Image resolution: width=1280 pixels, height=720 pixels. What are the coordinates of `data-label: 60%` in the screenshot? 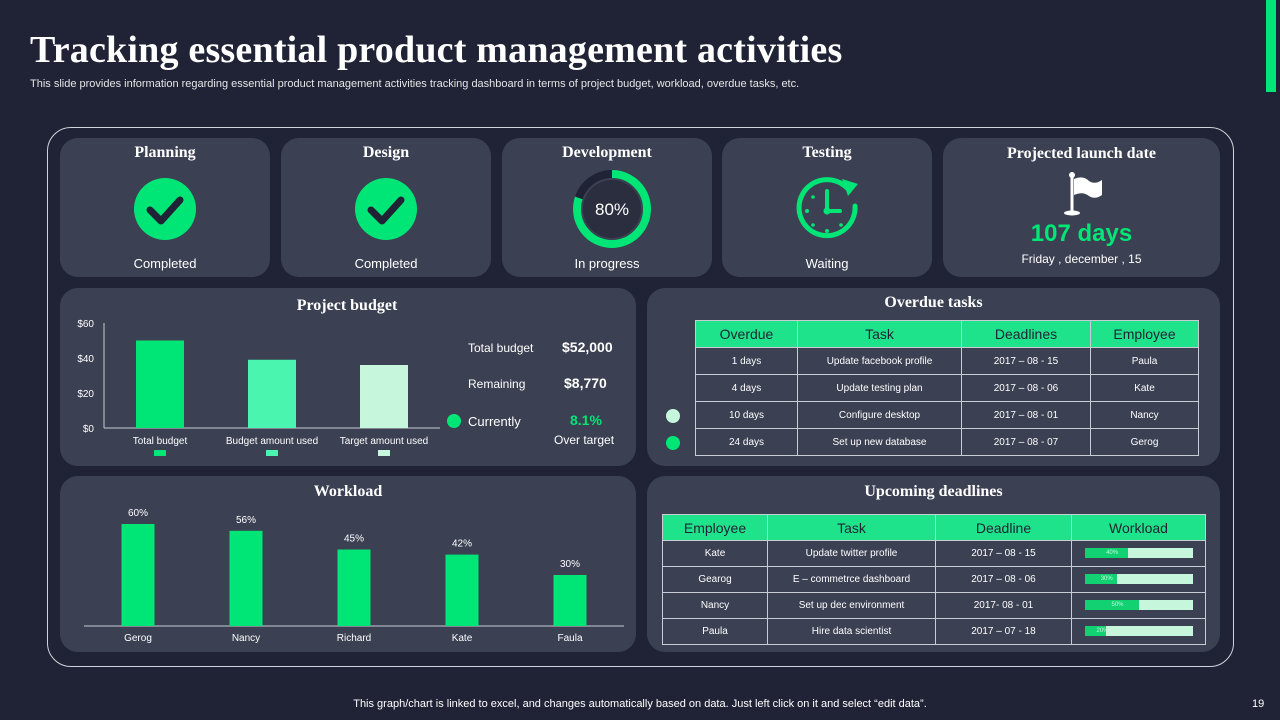 It's located at (138, 513).